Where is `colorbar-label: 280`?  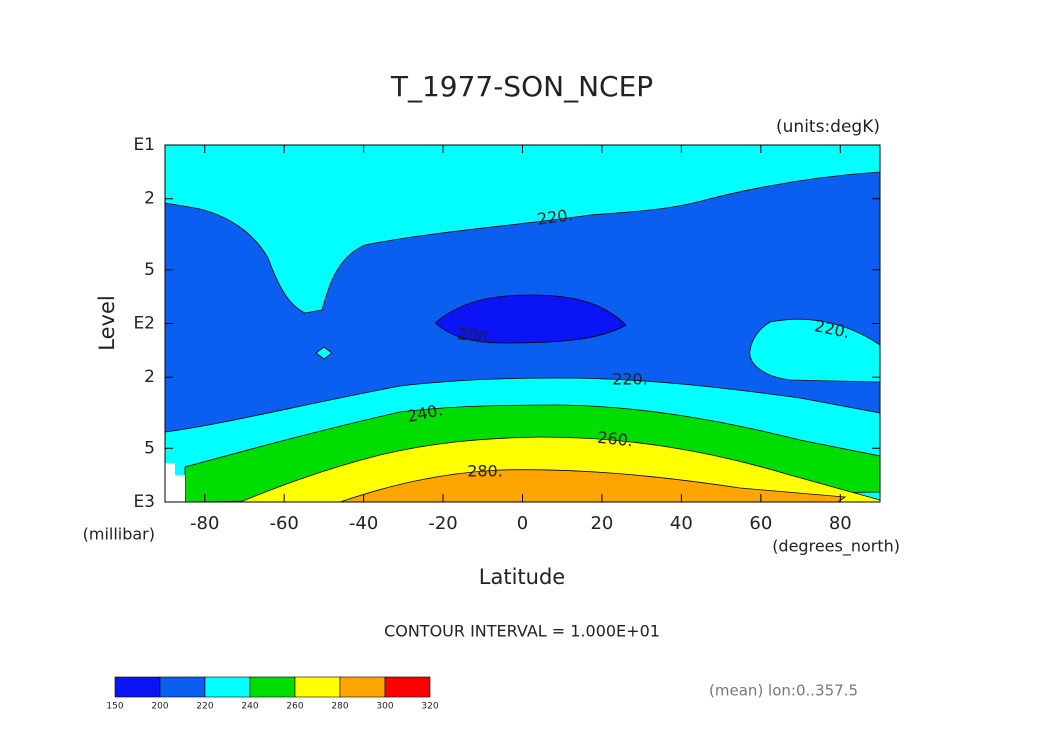
colorbar-label: 280 is located at coordinates (339, 707).